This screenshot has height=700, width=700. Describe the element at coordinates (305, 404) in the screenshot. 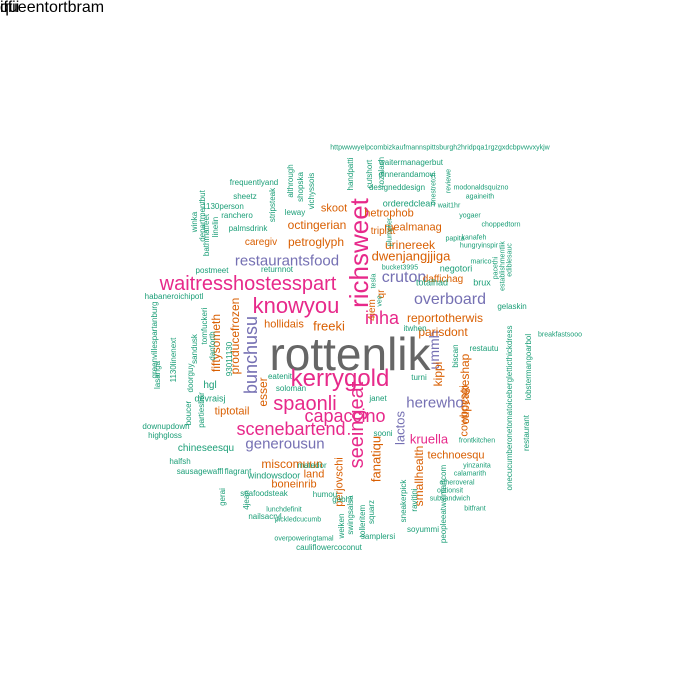

I see `word: spaonli` at that location.